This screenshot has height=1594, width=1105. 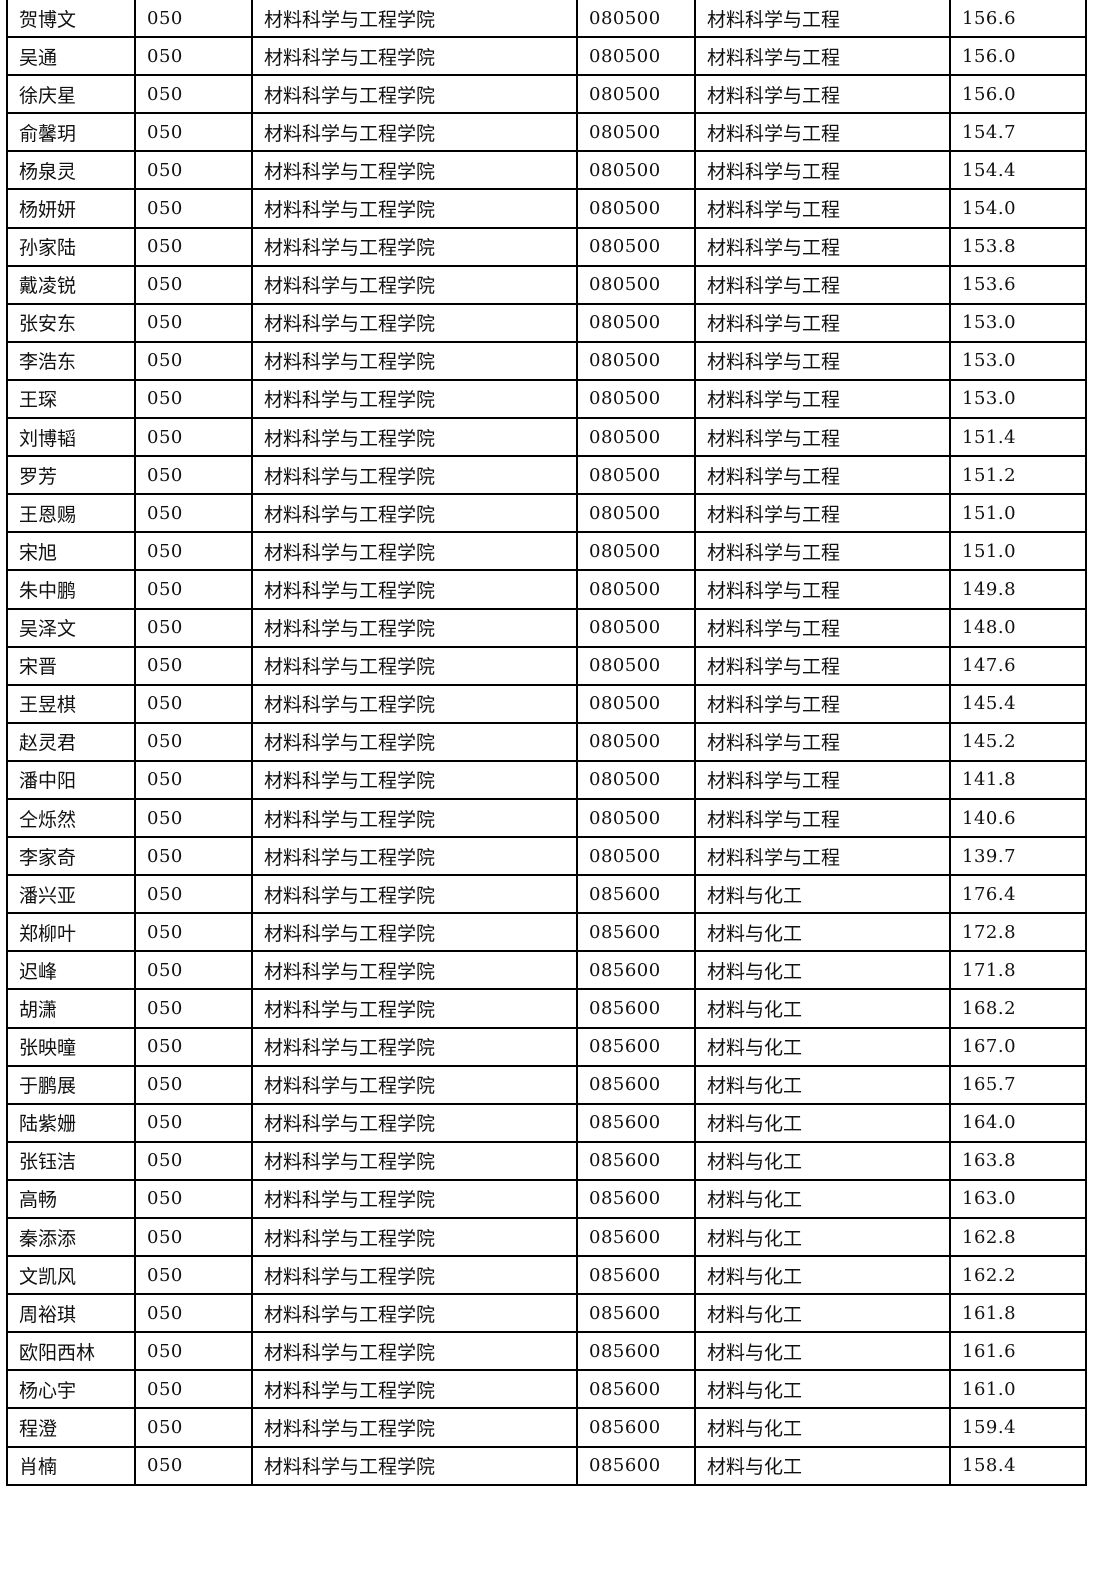 What do you see at coordinates (546, 19) in the screenshot?
I see `table-row: 贺博文 050 材料科学与工程学院 080500 材料科学与工程 156.6` at bounding box center [546, 19].